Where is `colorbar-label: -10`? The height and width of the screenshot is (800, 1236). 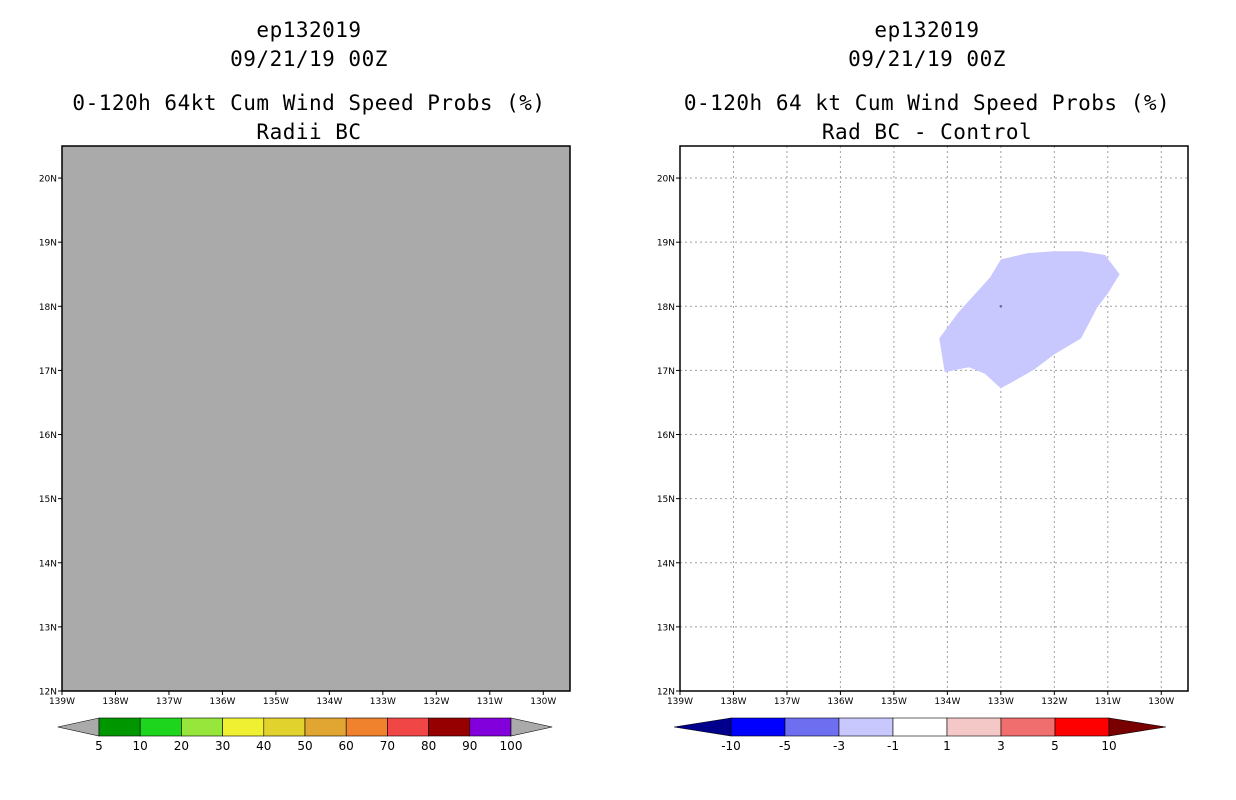 colorbar-label: -10 is located at coordinates (731, 746).